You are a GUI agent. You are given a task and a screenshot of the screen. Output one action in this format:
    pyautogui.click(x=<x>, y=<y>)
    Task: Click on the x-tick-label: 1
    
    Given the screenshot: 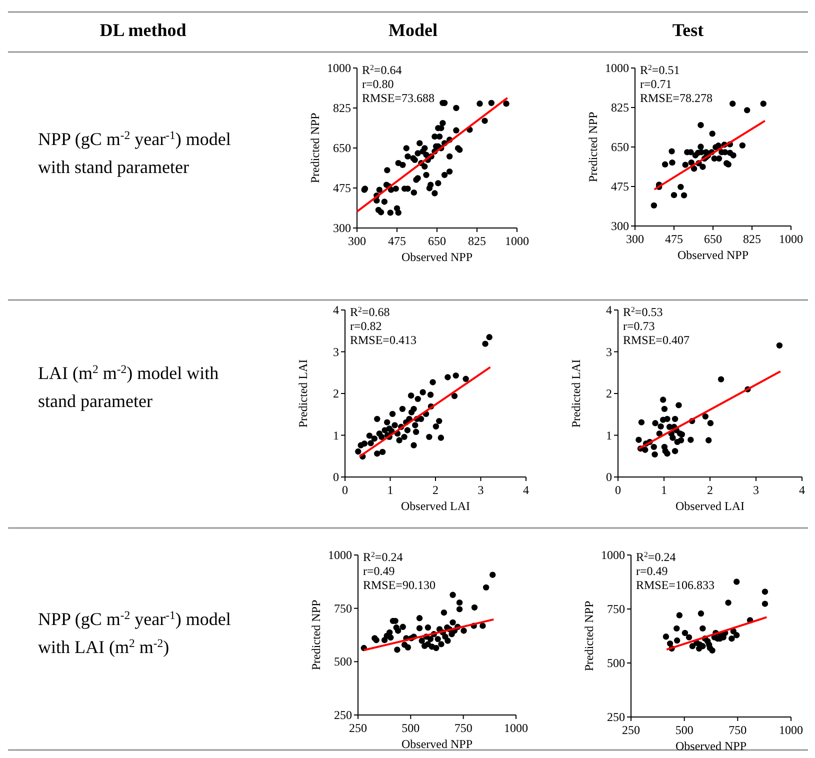 What is the action you would take?
    pyautogui.click(x=664, y=490)
    